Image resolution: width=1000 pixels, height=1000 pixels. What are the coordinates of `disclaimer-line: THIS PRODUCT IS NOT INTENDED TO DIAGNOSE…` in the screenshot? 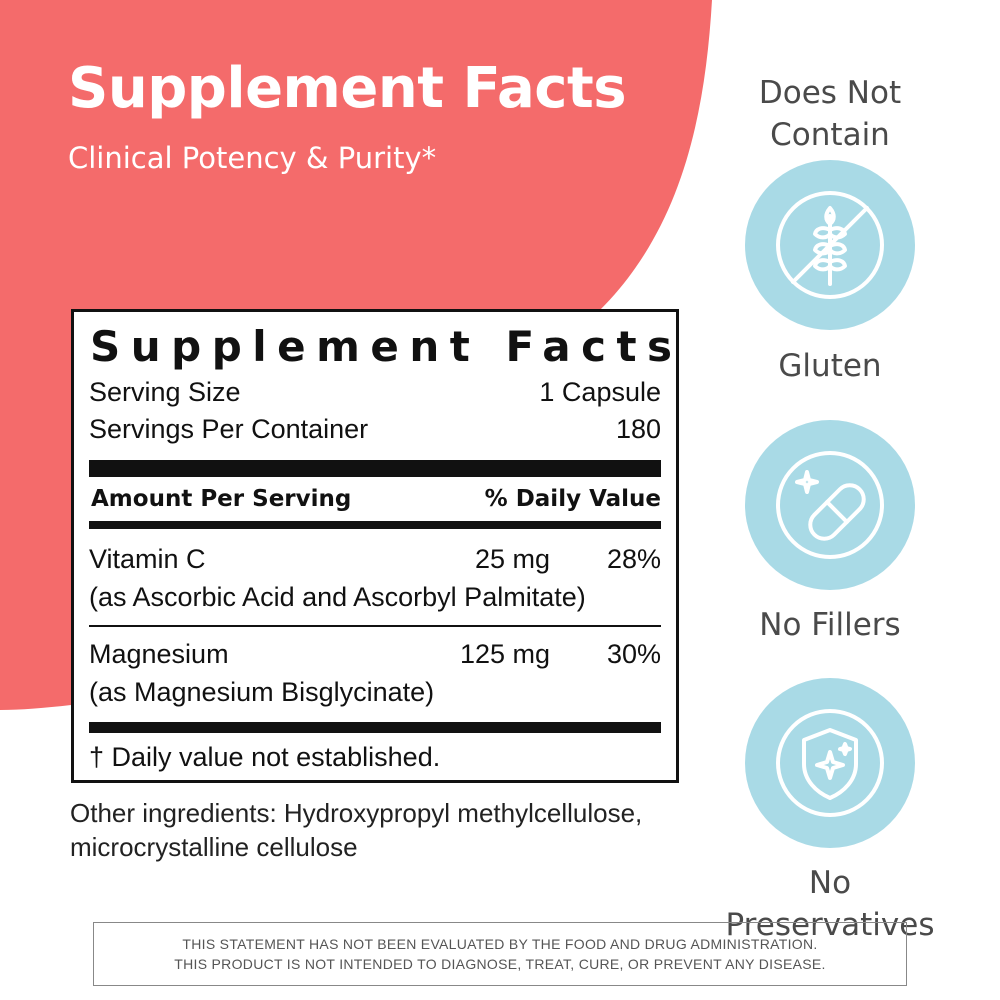 It's located at (500, 964).